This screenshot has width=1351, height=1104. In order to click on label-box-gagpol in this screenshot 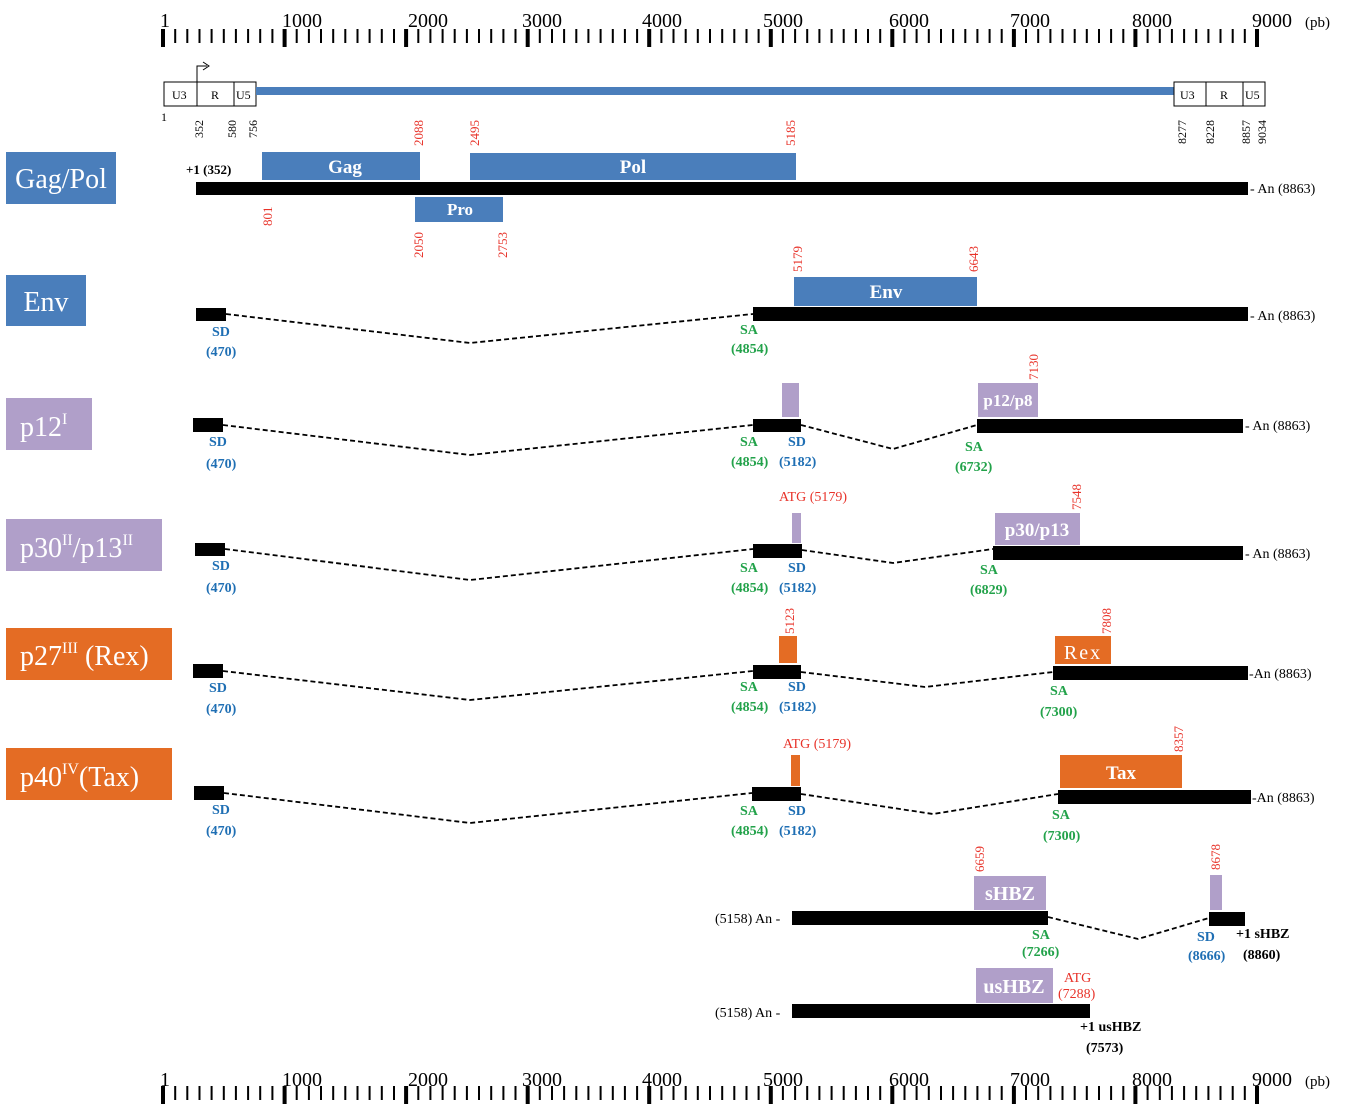, I will do `click(61, 178)`.